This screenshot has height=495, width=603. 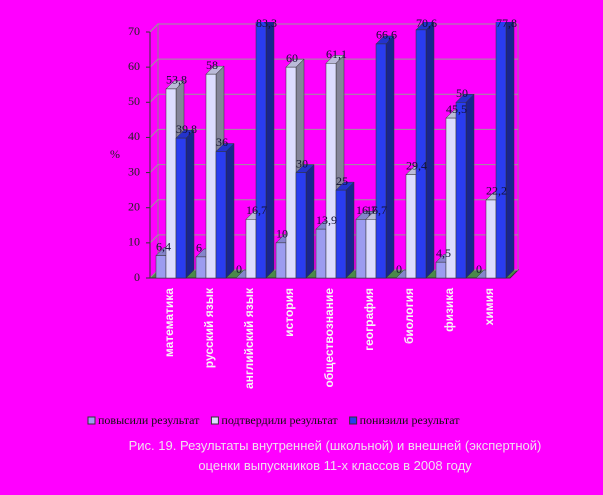 What do you see at coordinates (496, 191) in the screenshot?
I see `data-label: 22,2` at bounding box center [496, 191].